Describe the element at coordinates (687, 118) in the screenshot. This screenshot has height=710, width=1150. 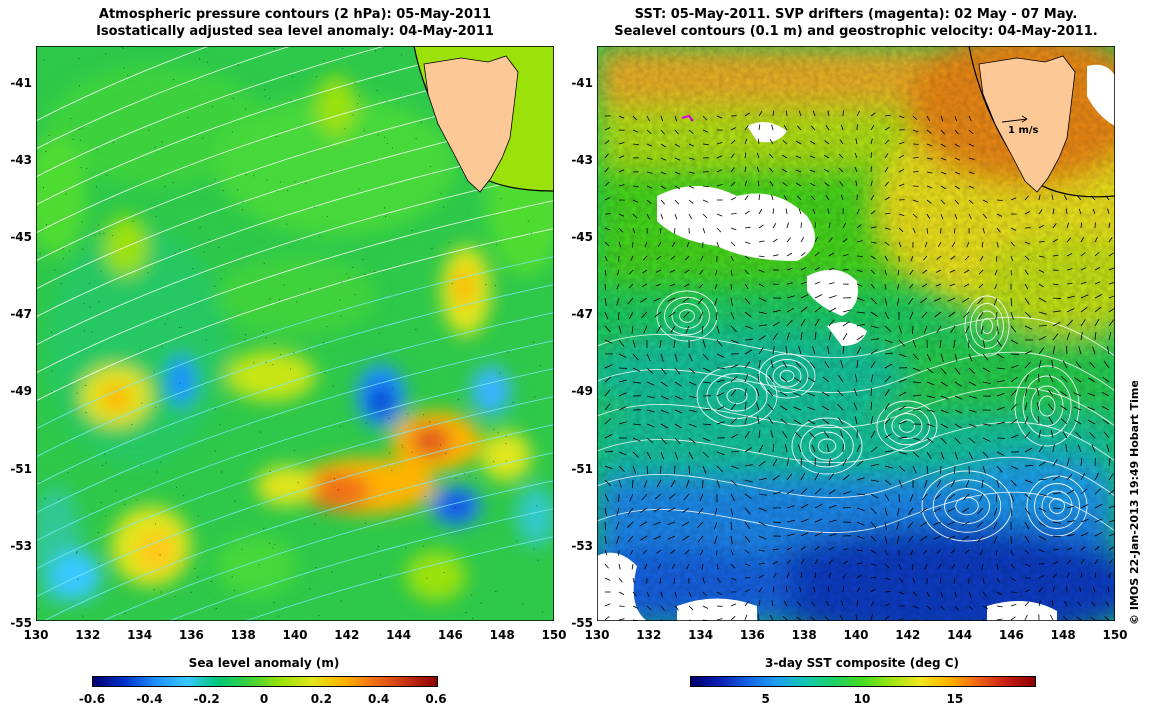
I see `drifter-track` at that location.